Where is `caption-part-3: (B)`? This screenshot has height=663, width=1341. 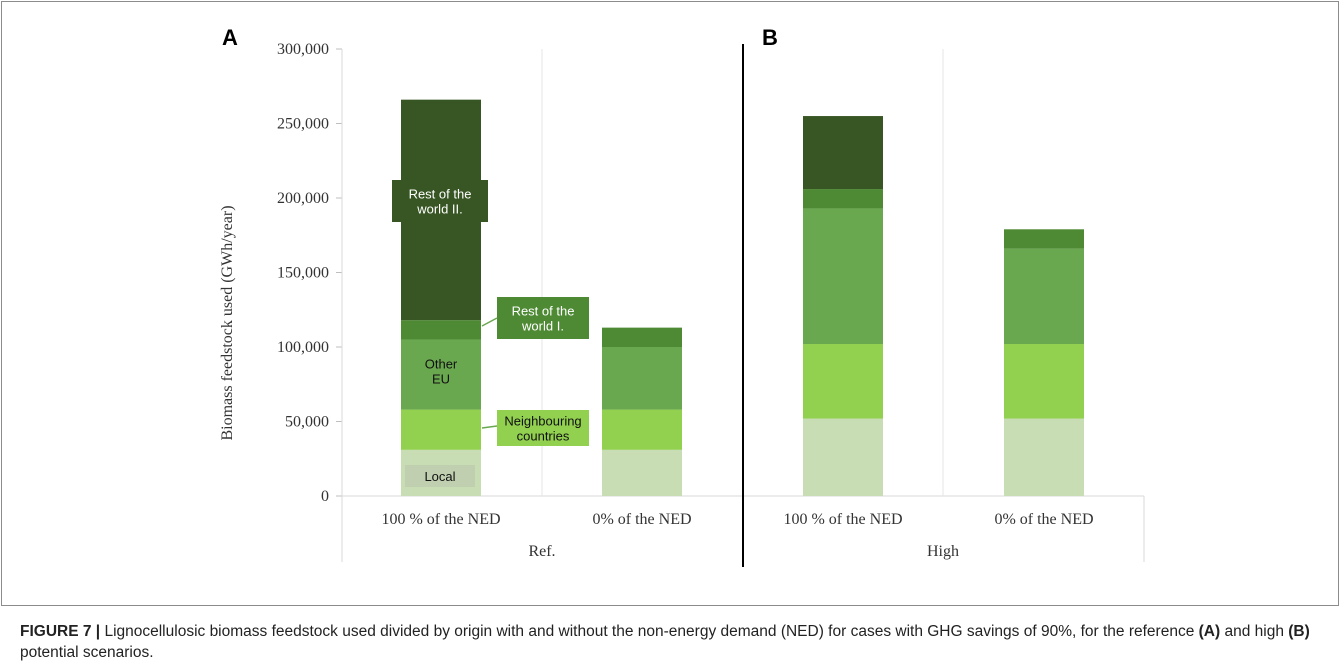
caption-part-3: (B) is located at coordinates (1299, 631).